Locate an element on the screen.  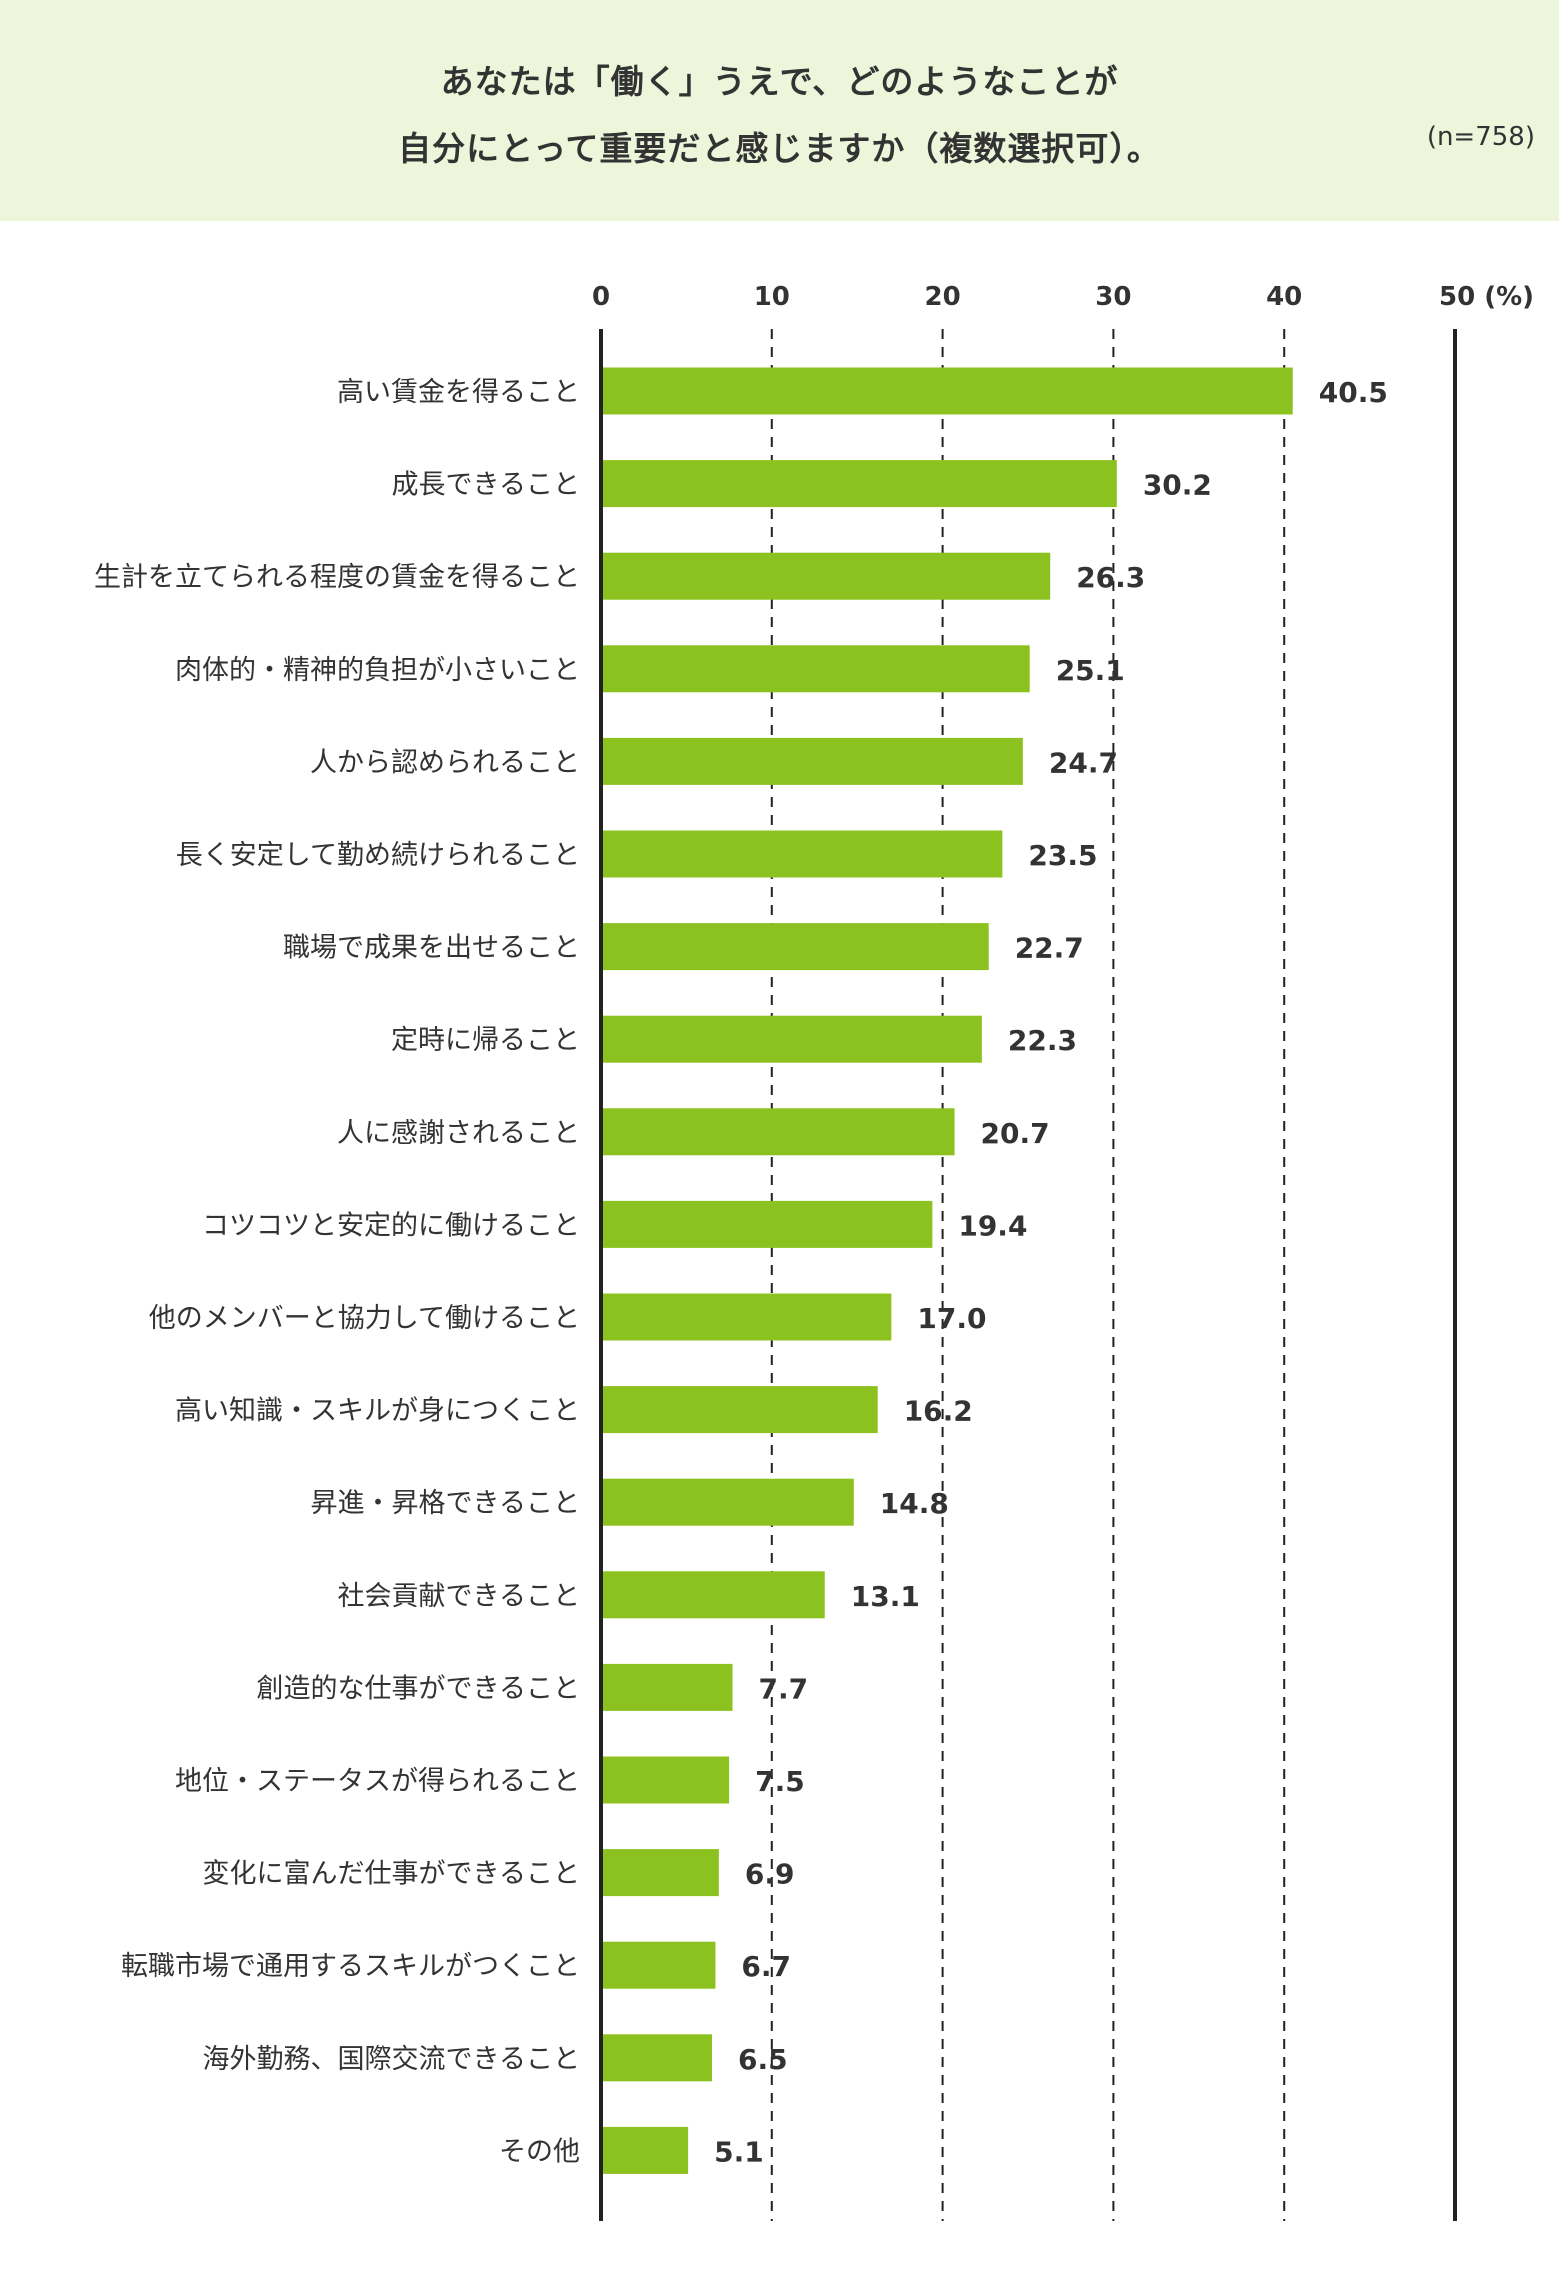
category-label-1: 高い賃金を得ること is located at coordinates (458, 392).